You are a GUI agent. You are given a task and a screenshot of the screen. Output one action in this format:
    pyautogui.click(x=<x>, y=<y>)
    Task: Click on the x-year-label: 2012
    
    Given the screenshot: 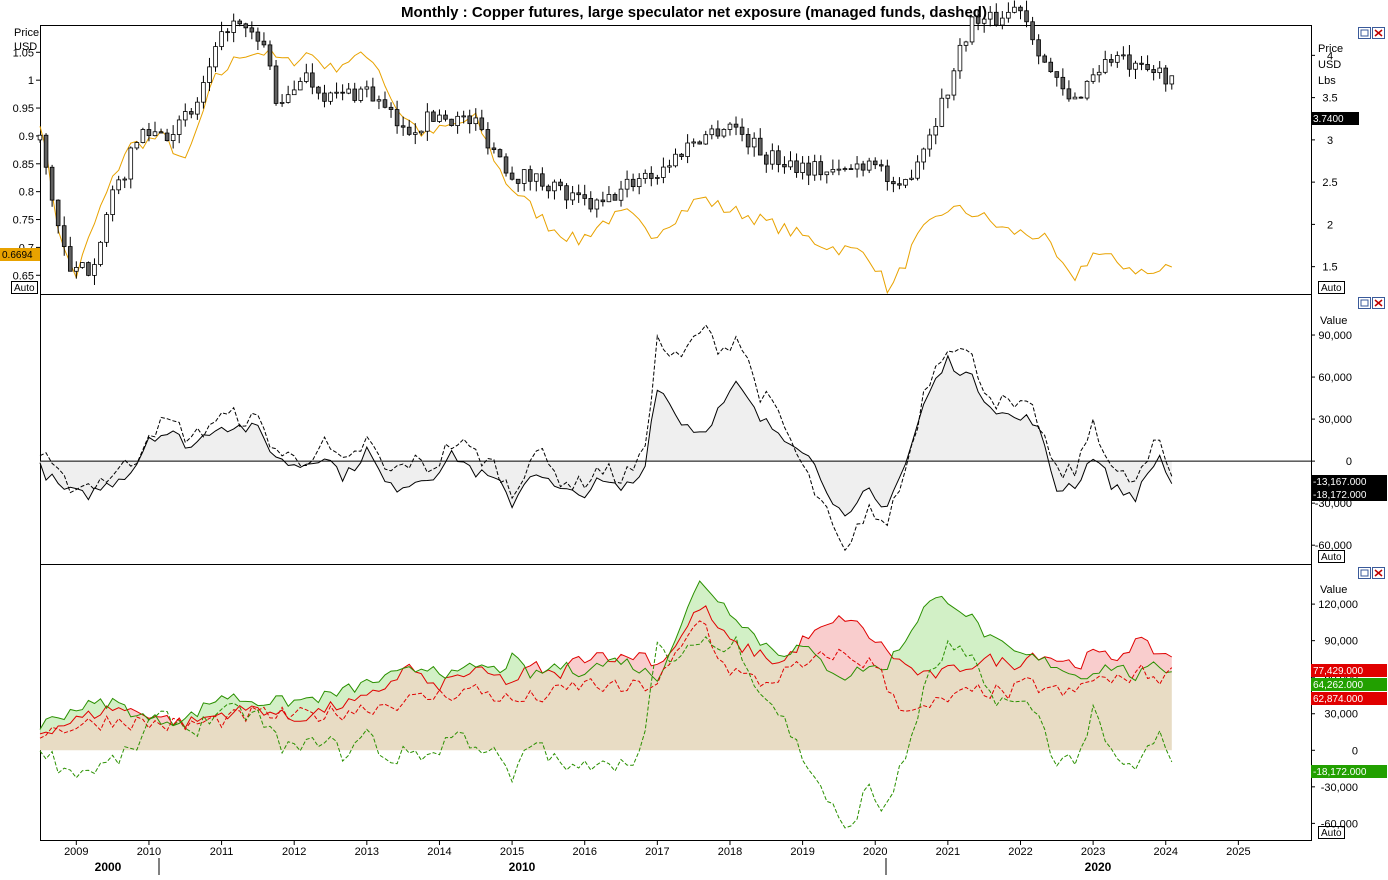 What is the action you would take?
    pyautogui.click(x=294, y=852)
    